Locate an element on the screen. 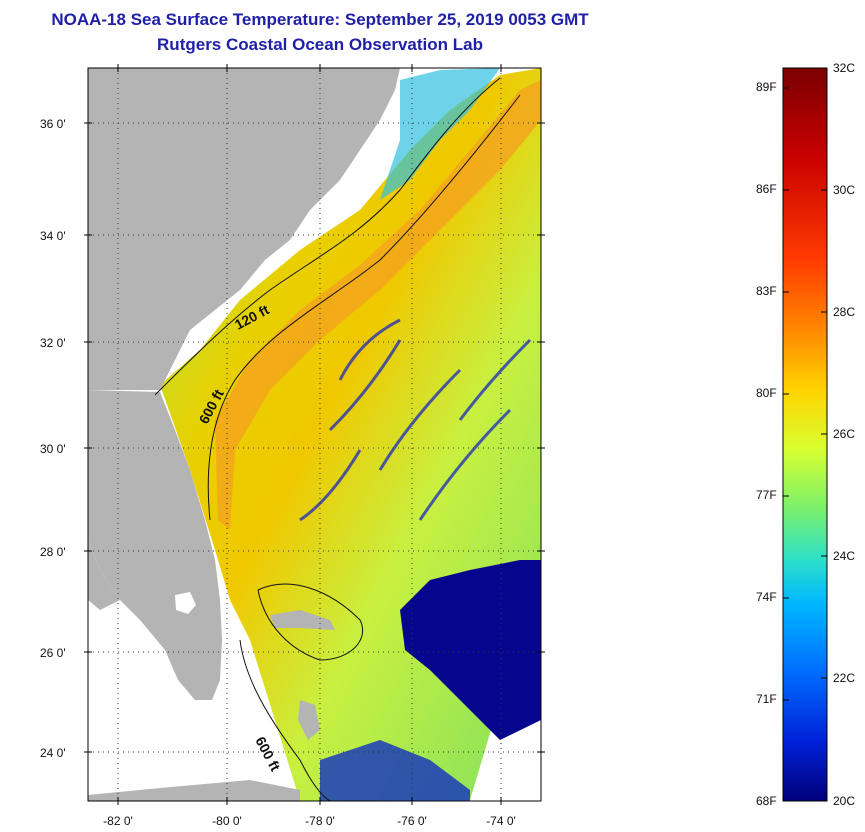 The width and height of the screenshot is (865, 832). colorbar-f-71: 71F is located at coordinates (766, 699).